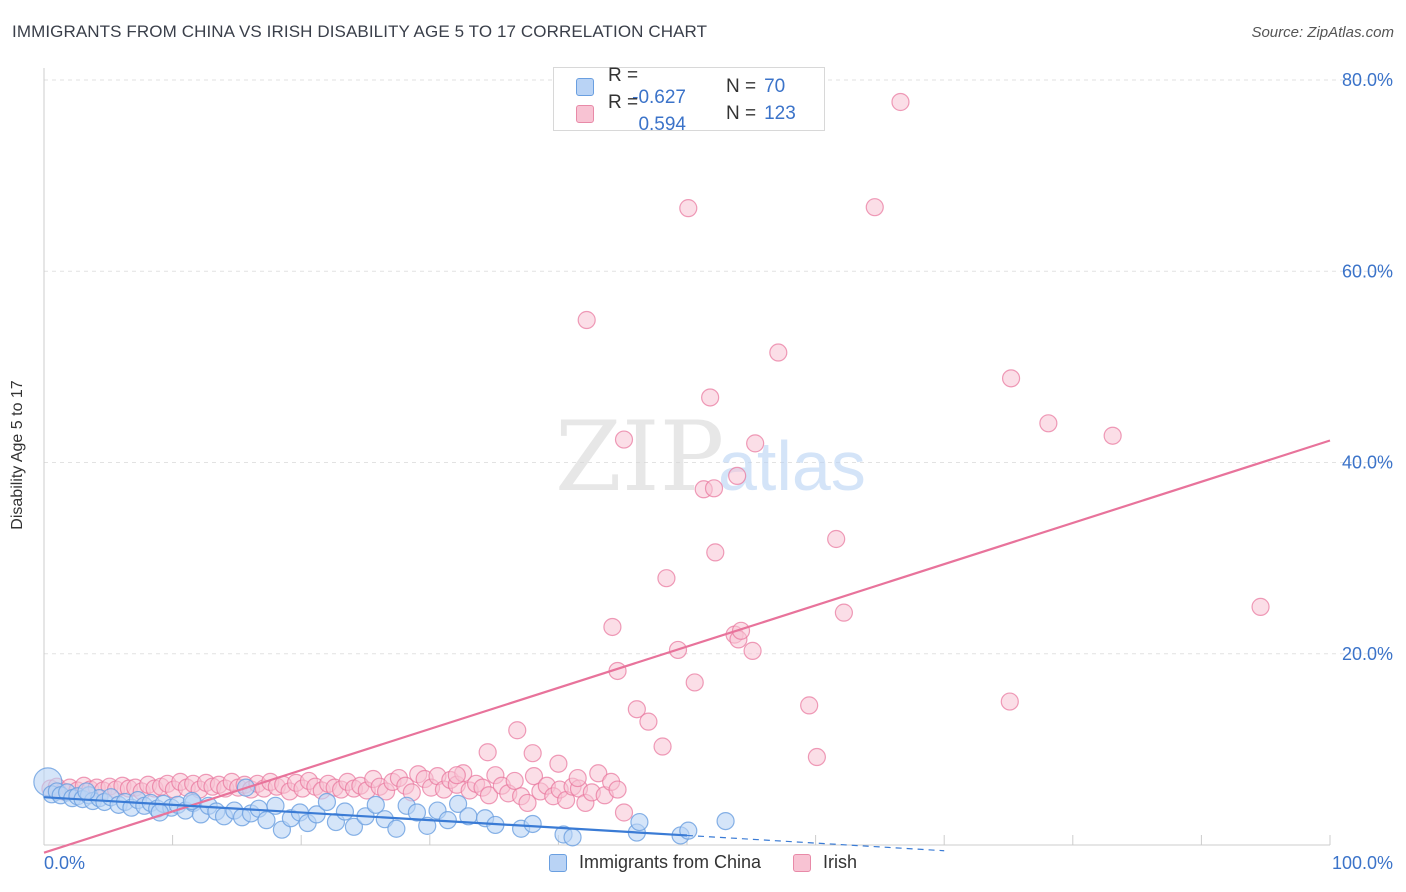 Image resolution: width=1406 pixels, height=892 pixels. I want to click on legend-label-china: Immigrants from China, so click(670, 862).